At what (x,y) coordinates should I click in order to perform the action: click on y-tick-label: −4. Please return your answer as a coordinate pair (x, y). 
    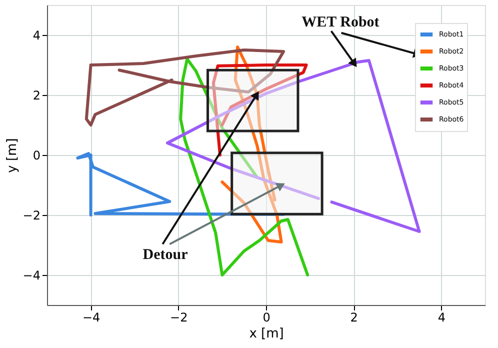
    Looking at the image, I should click on (31, 275).